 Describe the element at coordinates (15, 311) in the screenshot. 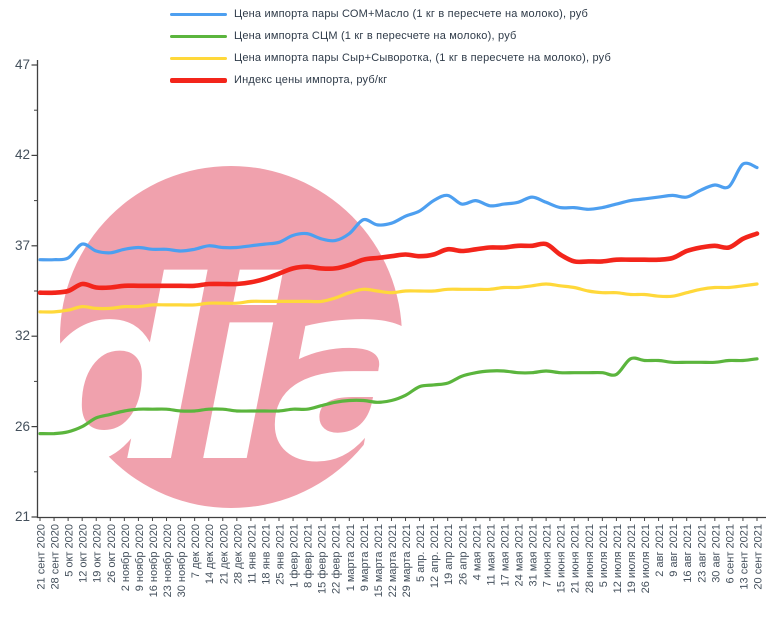

I see `y-axis: 47 42 37 32 26 21` at that location.